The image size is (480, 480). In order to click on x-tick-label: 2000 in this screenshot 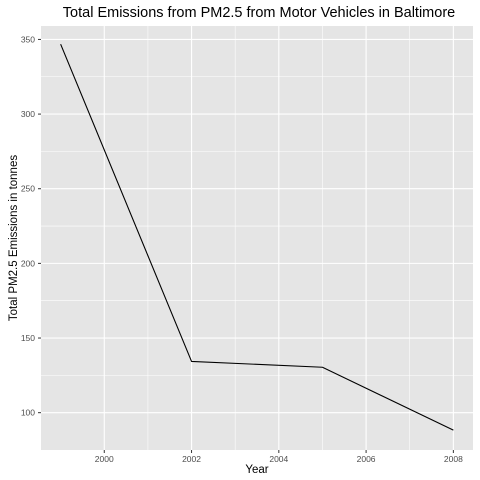, I will do `click(104, 459)`.